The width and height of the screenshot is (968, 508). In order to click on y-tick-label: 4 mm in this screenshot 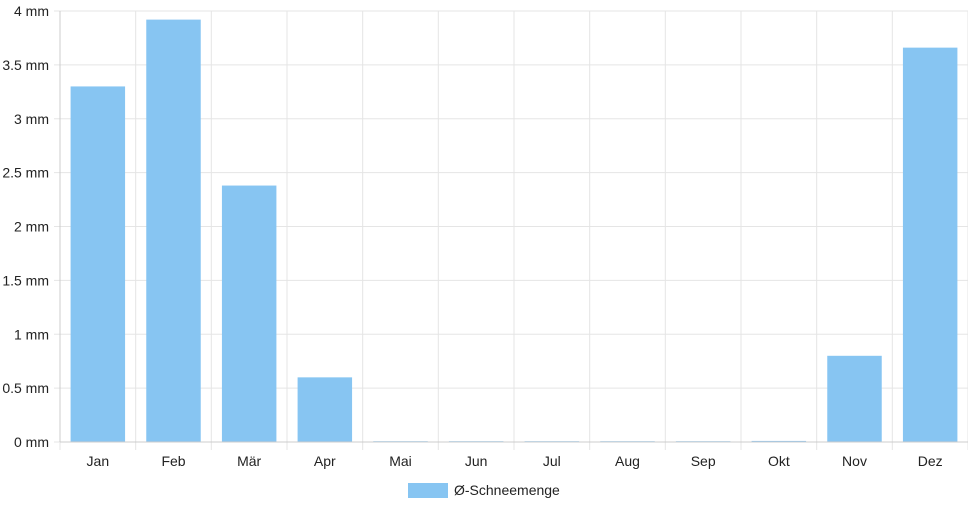, I will do `click(31, 11)`.